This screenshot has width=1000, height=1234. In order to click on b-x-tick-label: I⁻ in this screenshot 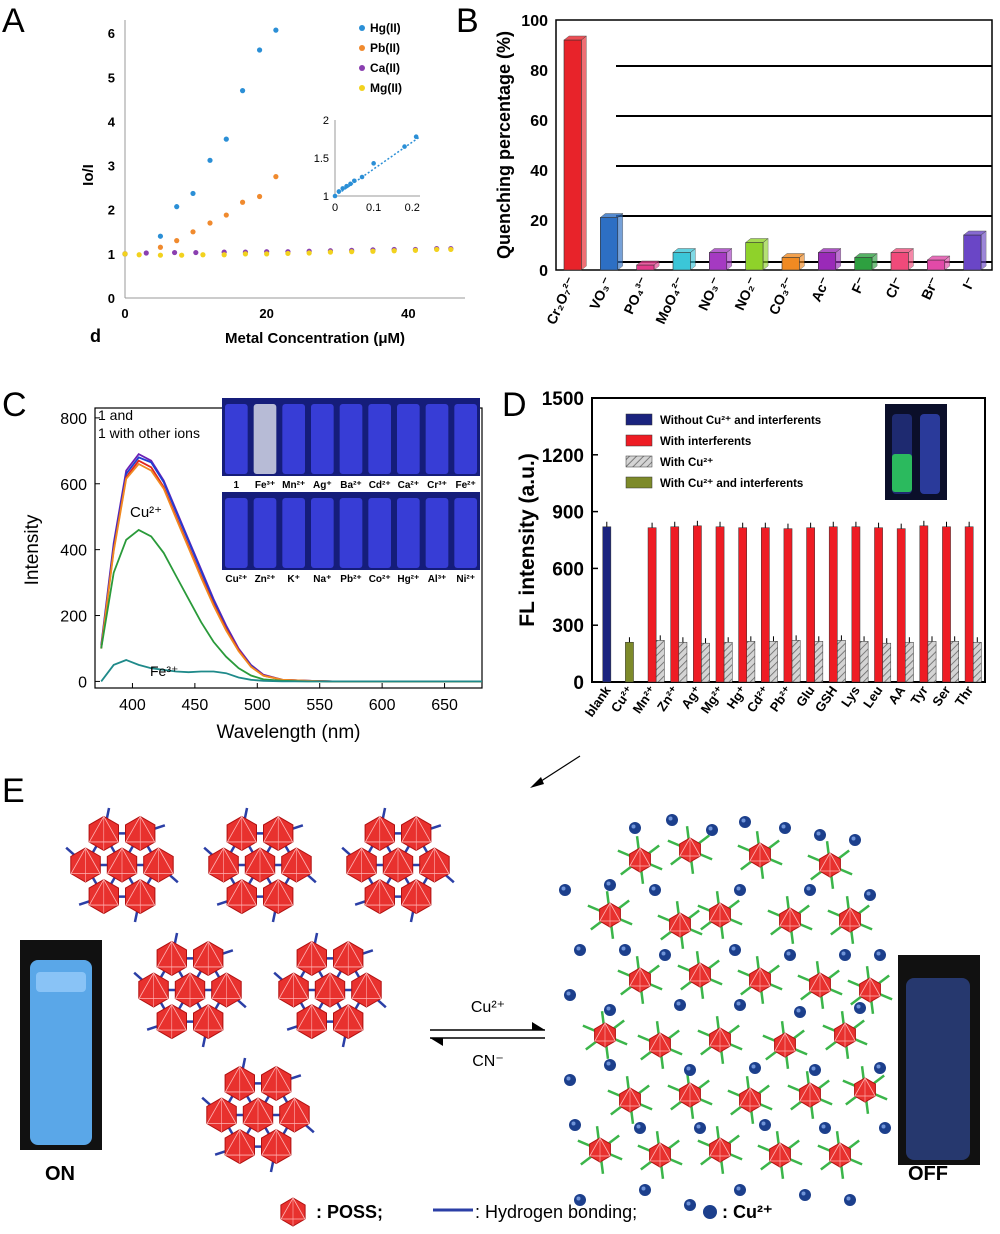, I will do `click(968, 283)`.